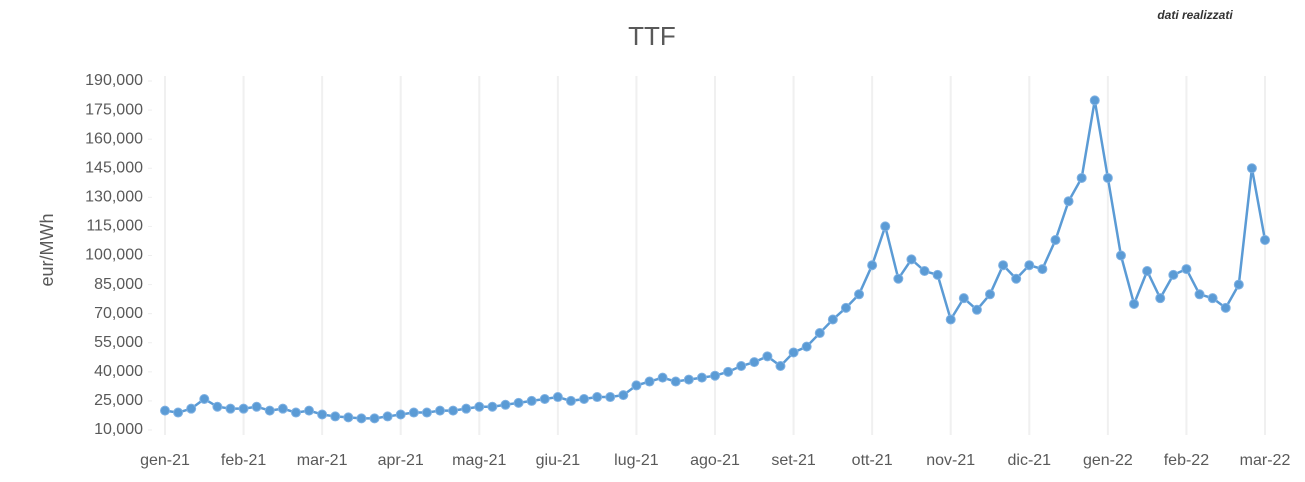  What do you see at coordinates (1195, 15) in the screenshot?
I see `annotation: dati realizzati` at bounding box center [1195, 15].